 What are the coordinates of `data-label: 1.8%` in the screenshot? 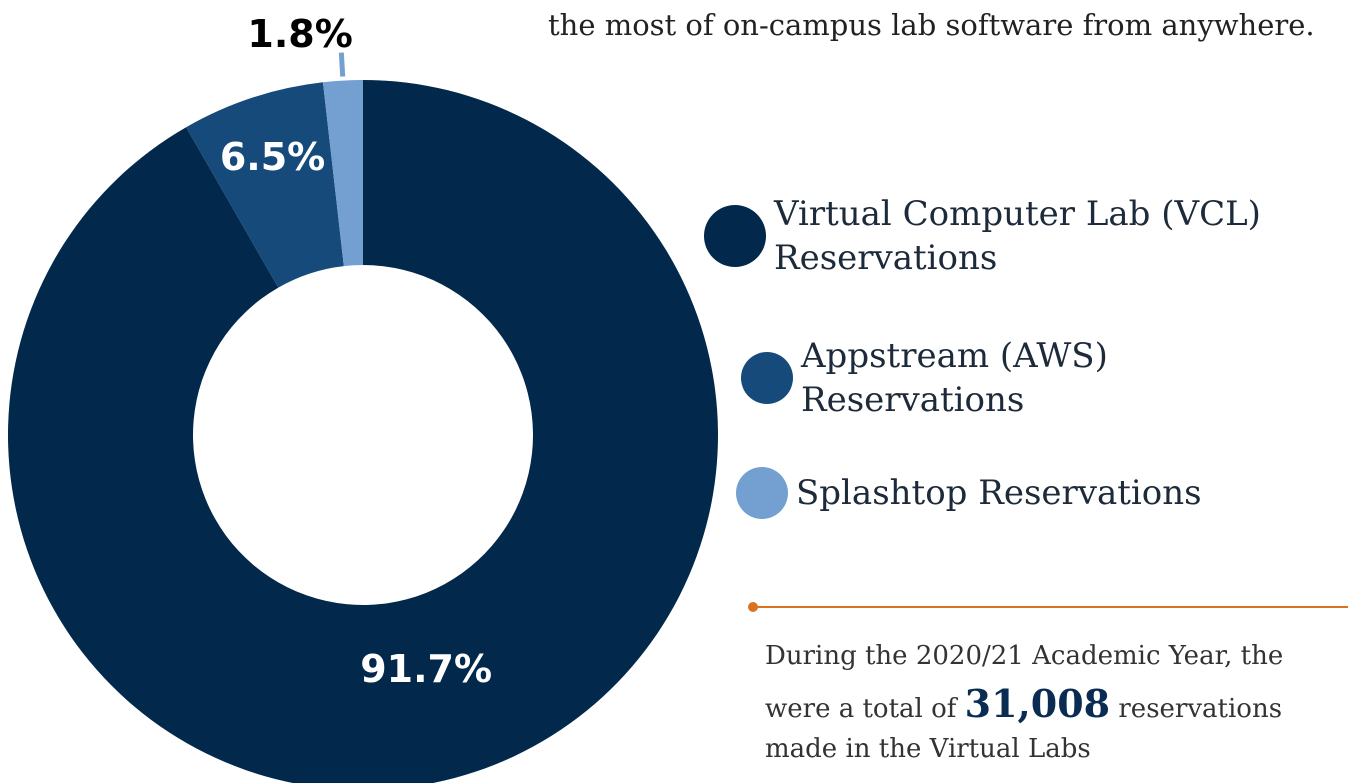 It's located at (299, 34).